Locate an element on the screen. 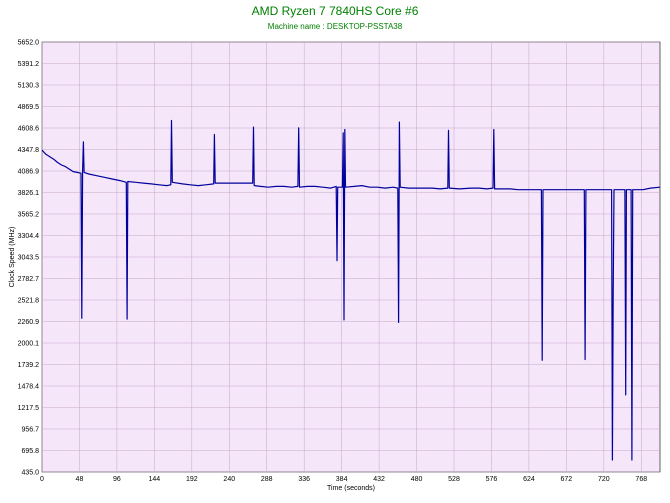 This screenshot has width=670, height=503. x-tick-label: 720 is located at coordinates (604, 479).